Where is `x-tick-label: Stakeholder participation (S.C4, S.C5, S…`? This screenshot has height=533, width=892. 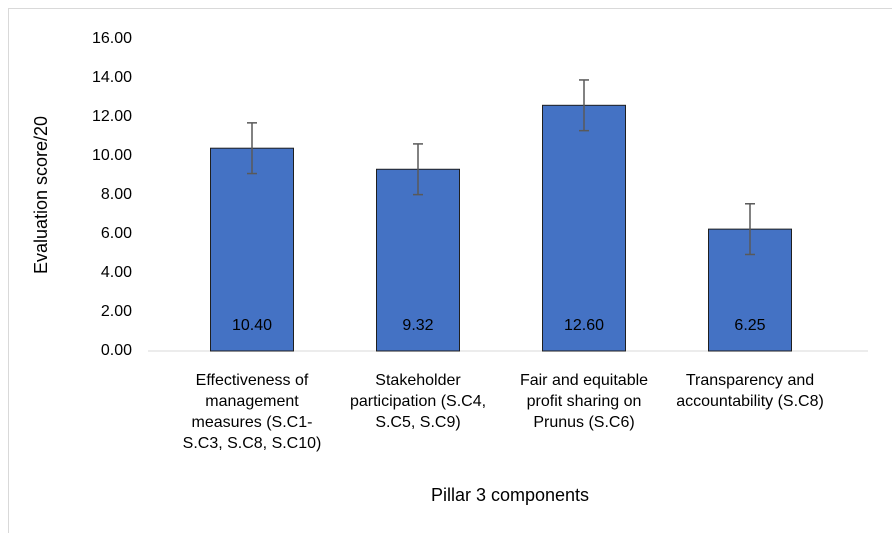
x-tick-label: Stakeholder participation (S.C4, S.C5, S… is located at coordinates (418, 401).